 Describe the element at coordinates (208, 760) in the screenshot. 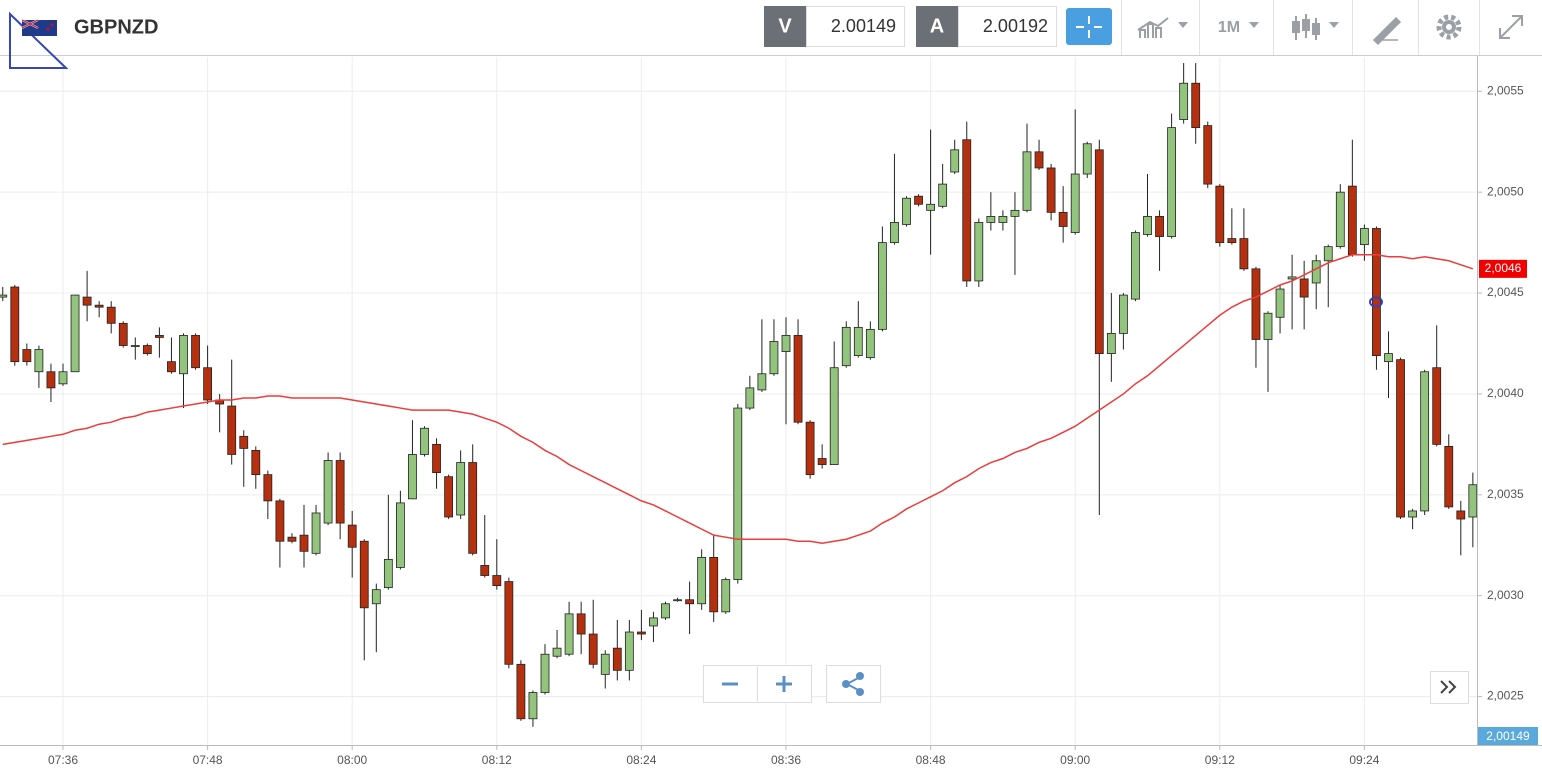

I see `x-tick-label: 07:48` at that location.